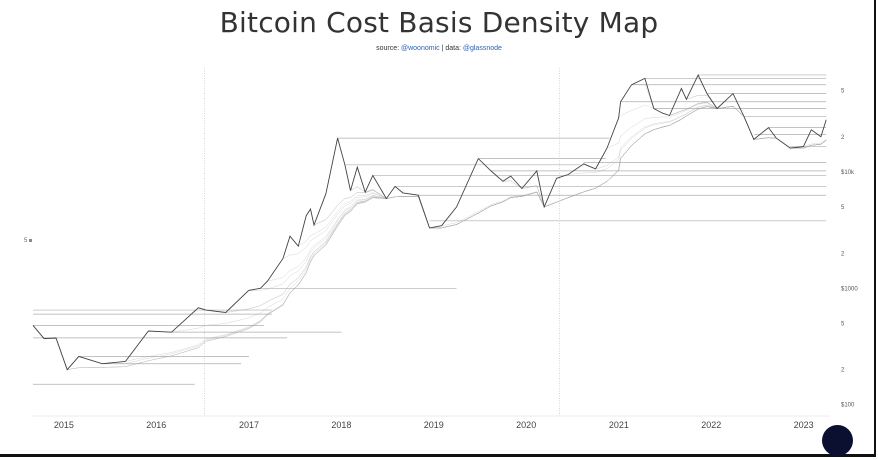 Image resolution: width=878 pixels, height=460 pixels. I want to click on chart-subtitle: source: @woonomic | data: @glassnode, so click(439, 48).